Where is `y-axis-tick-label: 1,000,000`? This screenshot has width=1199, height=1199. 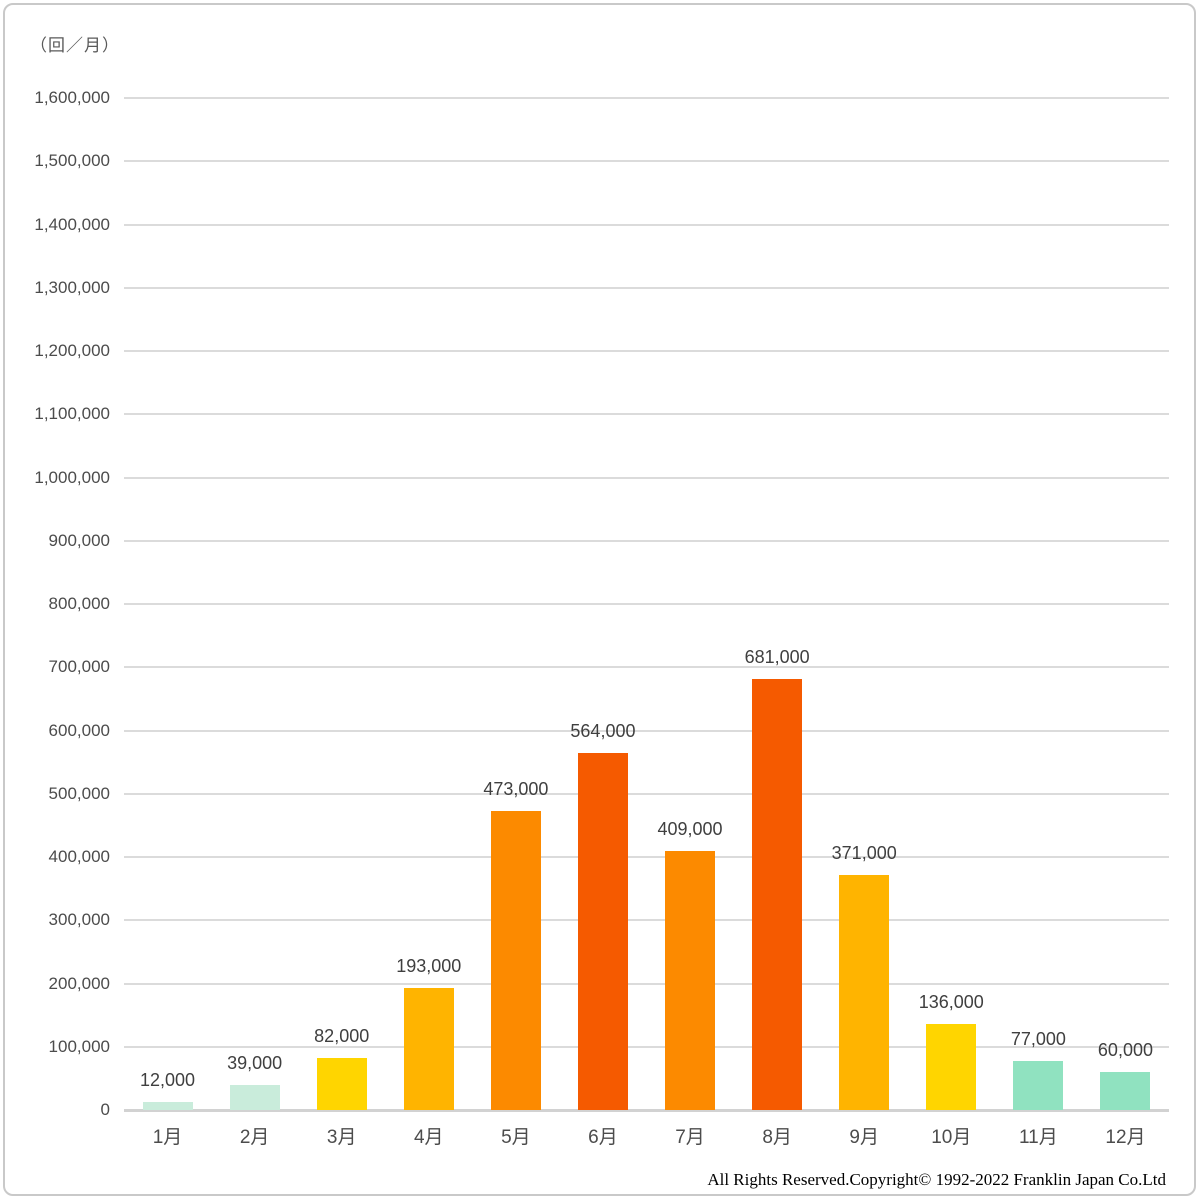 y-axis-tick-label: 1,000,000 is located at coordinates (72, 477).